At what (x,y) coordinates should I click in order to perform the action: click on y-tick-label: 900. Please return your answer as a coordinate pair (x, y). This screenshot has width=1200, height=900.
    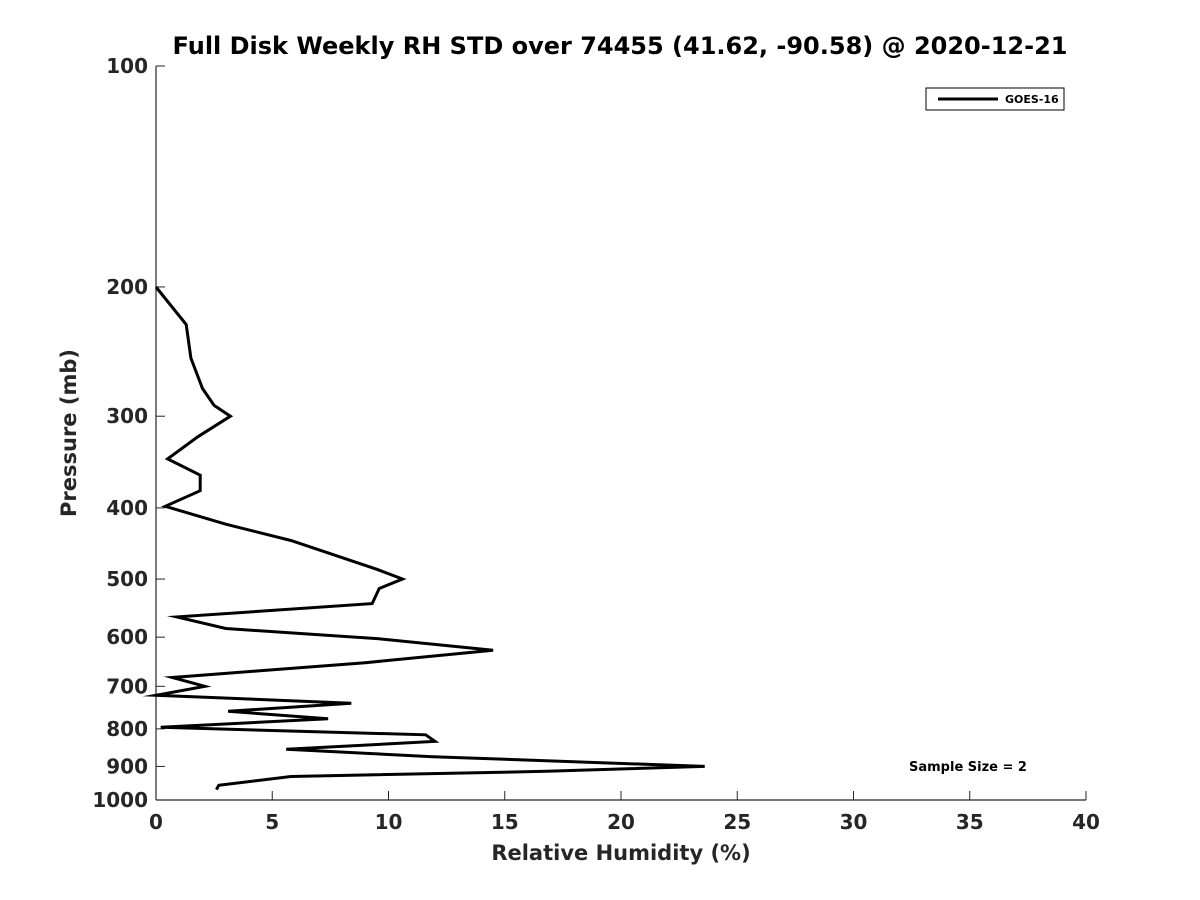
    Looking at the image, I should click on (127, 766).